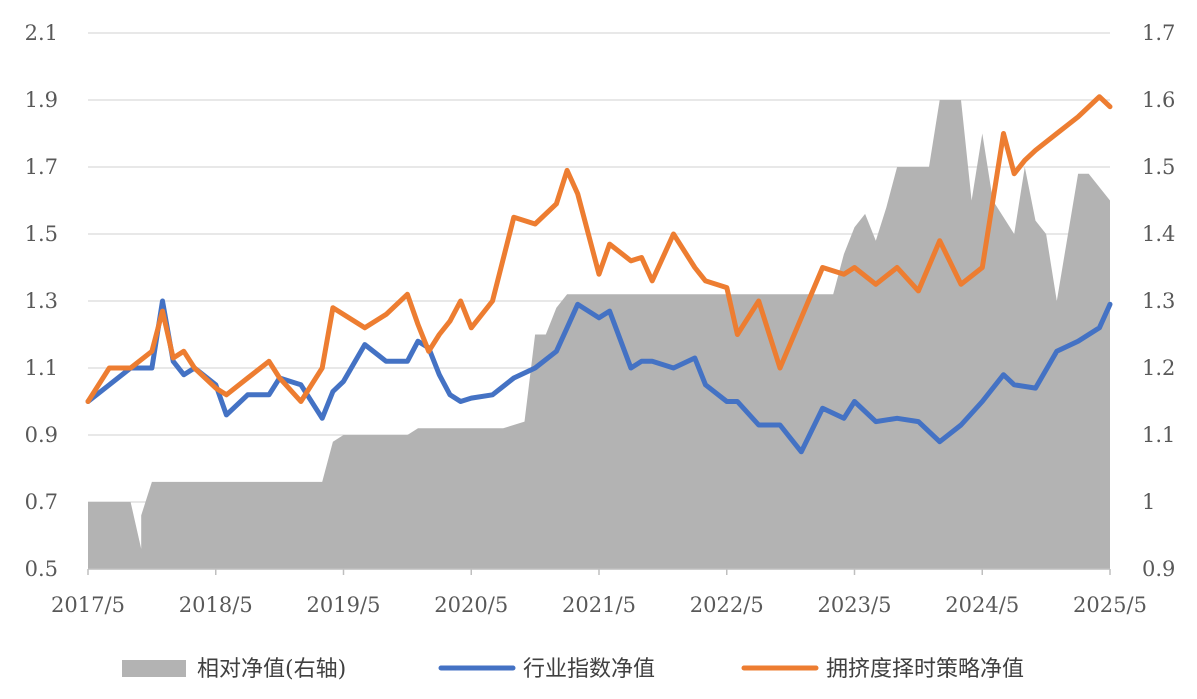 The width and height of the screenshot is (1197, 699). What do you see at coordinates (41, 435) in the screenshot?
I see `y-left-tick-label: 0.9` at bounding box center [41, 435].